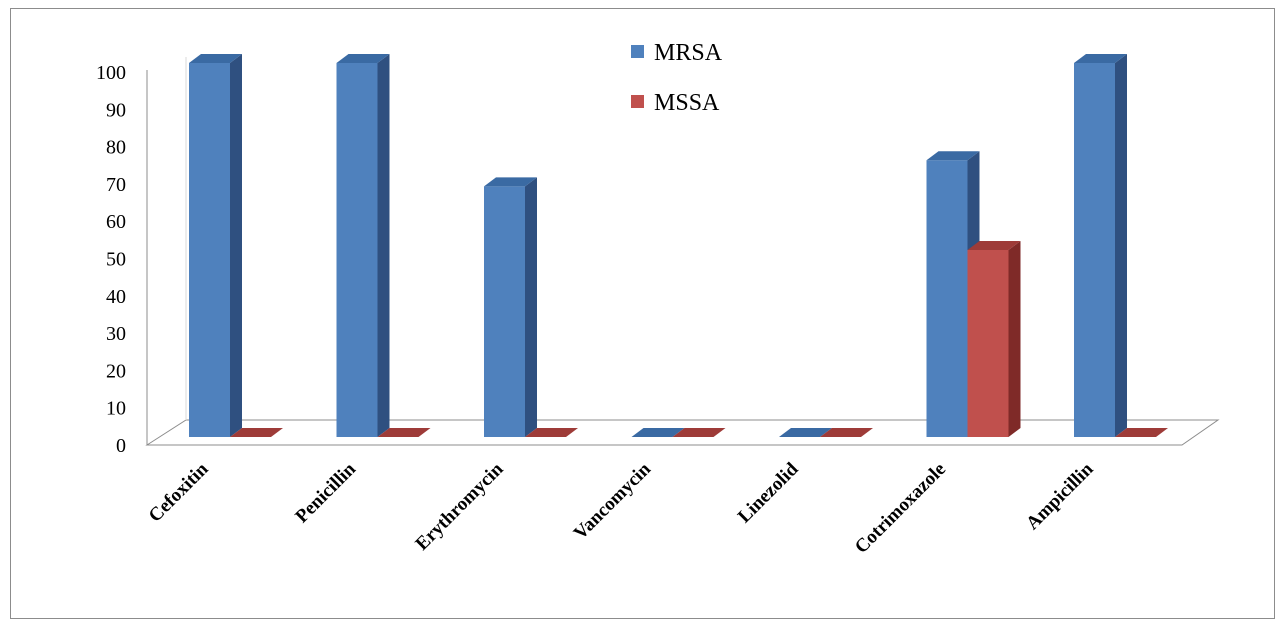 The height and width of the screenshot is (621, 1281). Describe the element at coordinates (768, 492) in the screenshot. I see `category-label: Linezolid` at that location.